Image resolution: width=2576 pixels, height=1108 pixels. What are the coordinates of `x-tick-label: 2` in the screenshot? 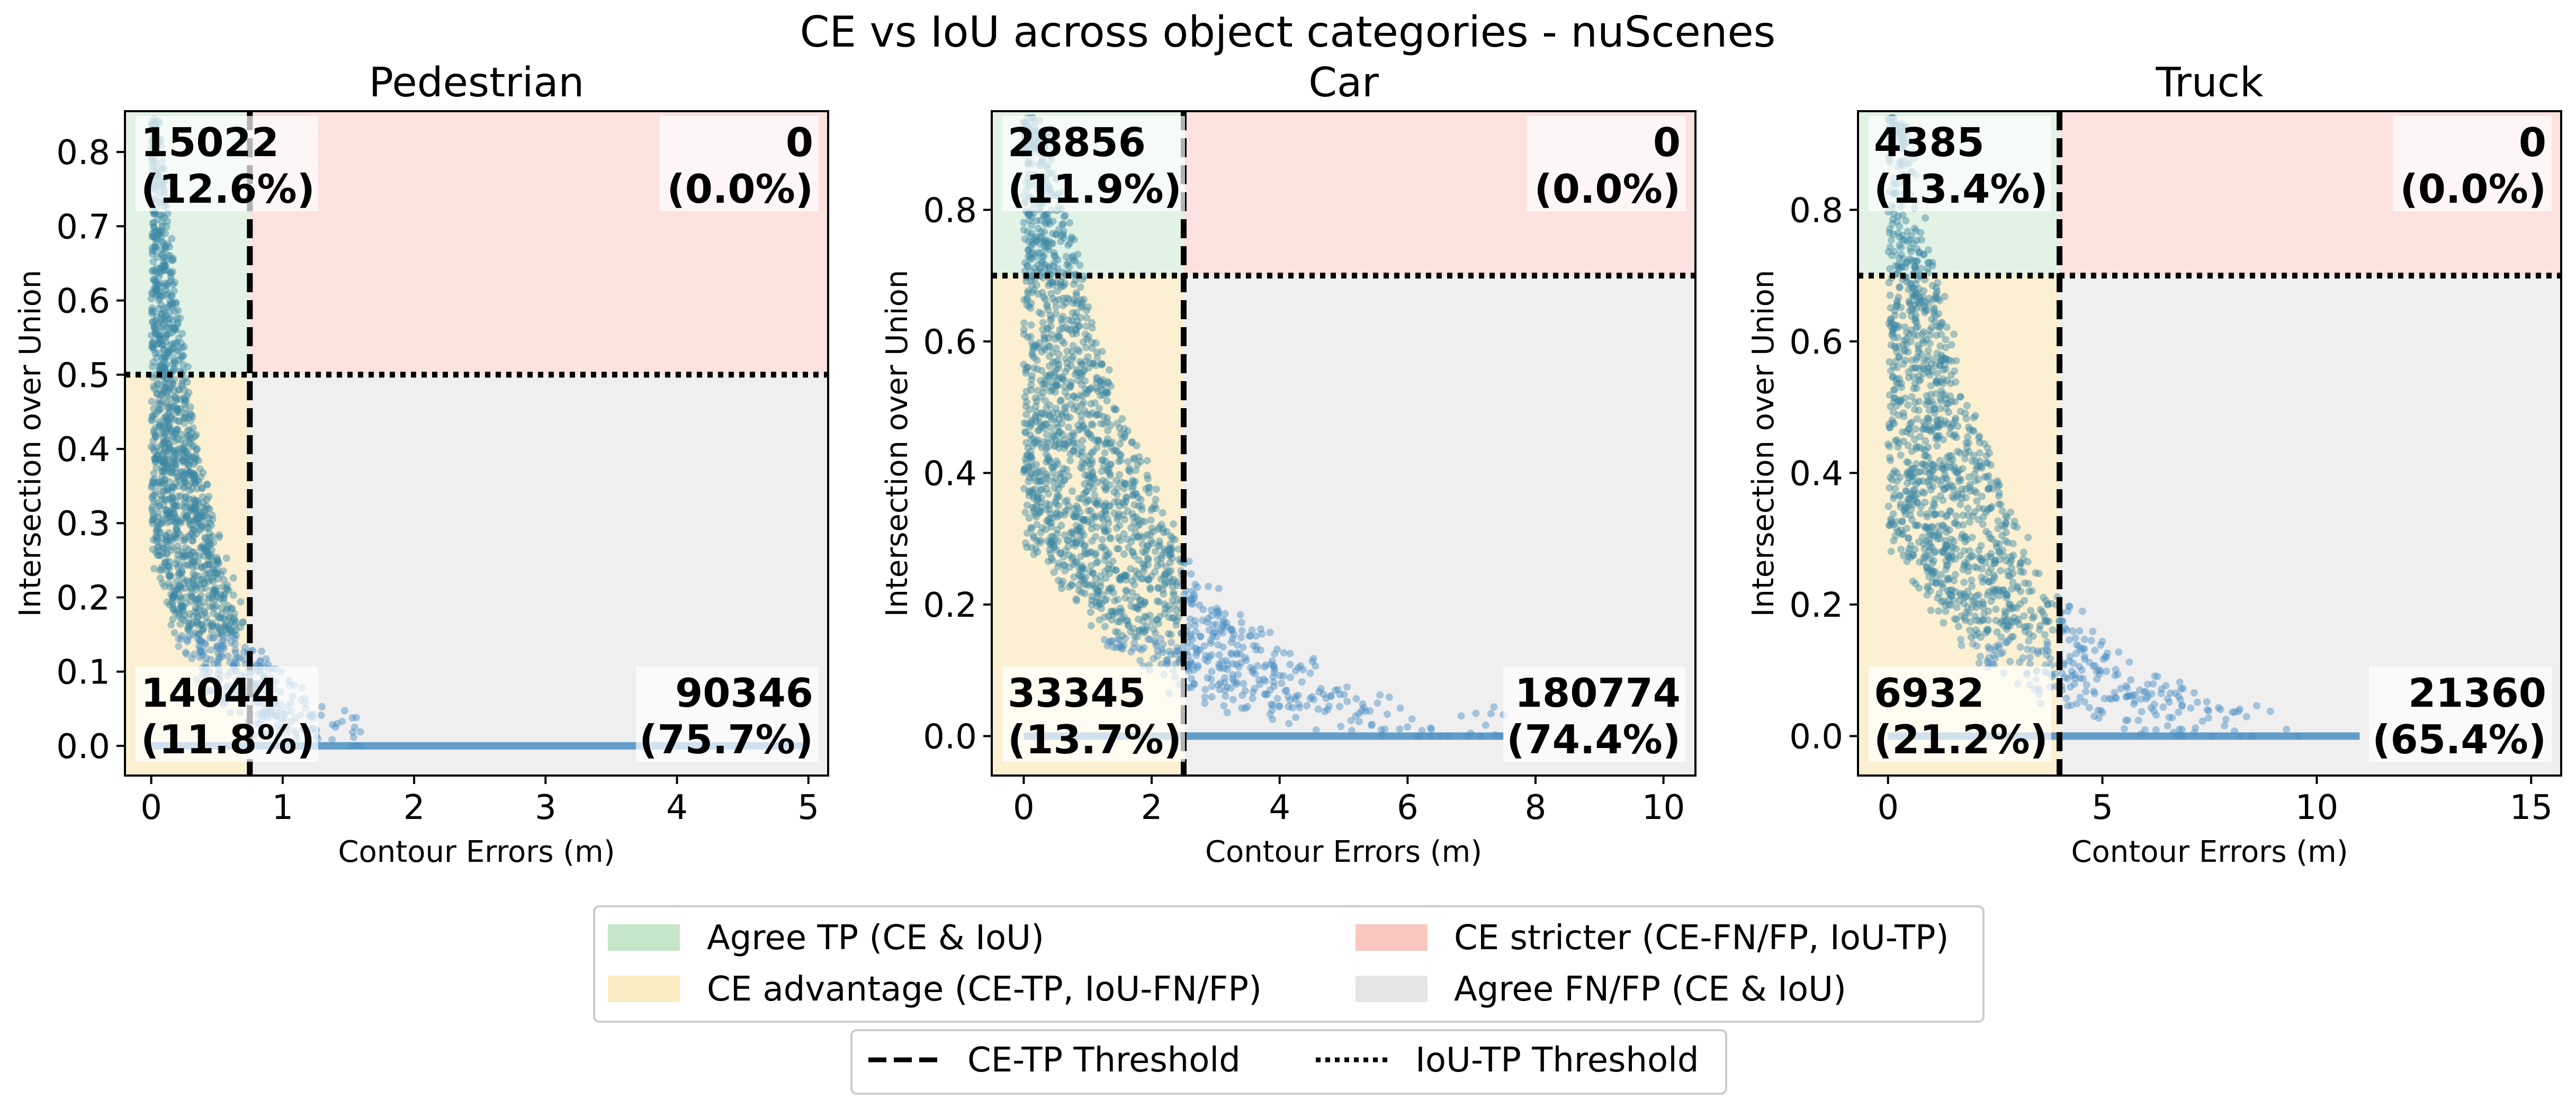 It's located at (414, 807).